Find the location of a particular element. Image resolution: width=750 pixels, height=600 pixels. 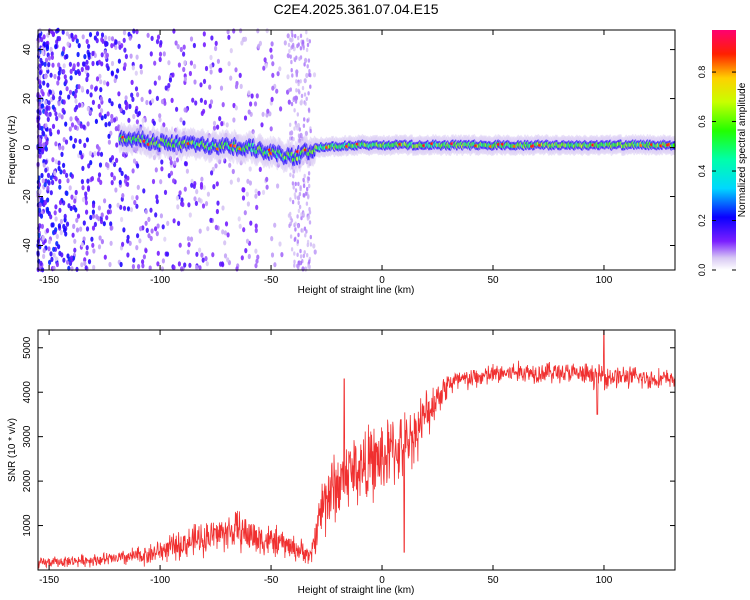

x-tick-label: 100 is located at coordinates (604, 580).